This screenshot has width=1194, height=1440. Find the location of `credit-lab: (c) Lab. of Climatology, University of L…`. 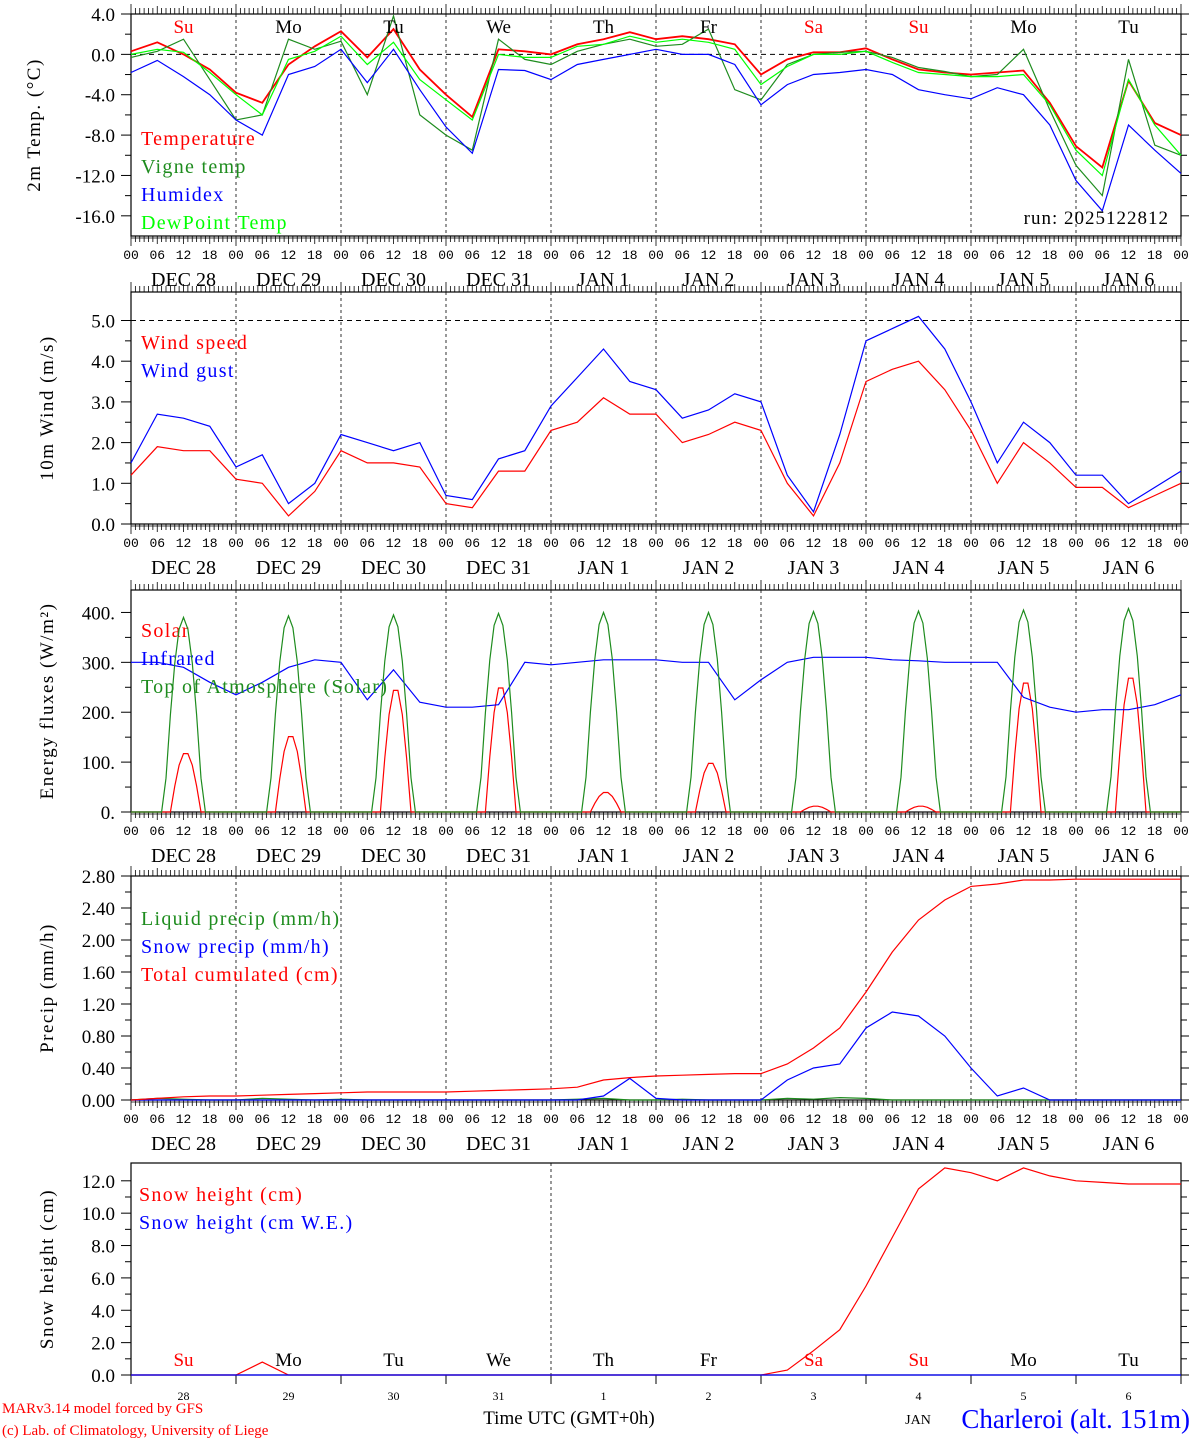

credit-lab: (c) Lab. of Climatology, University of L… is located at coordinates (135, 1431).